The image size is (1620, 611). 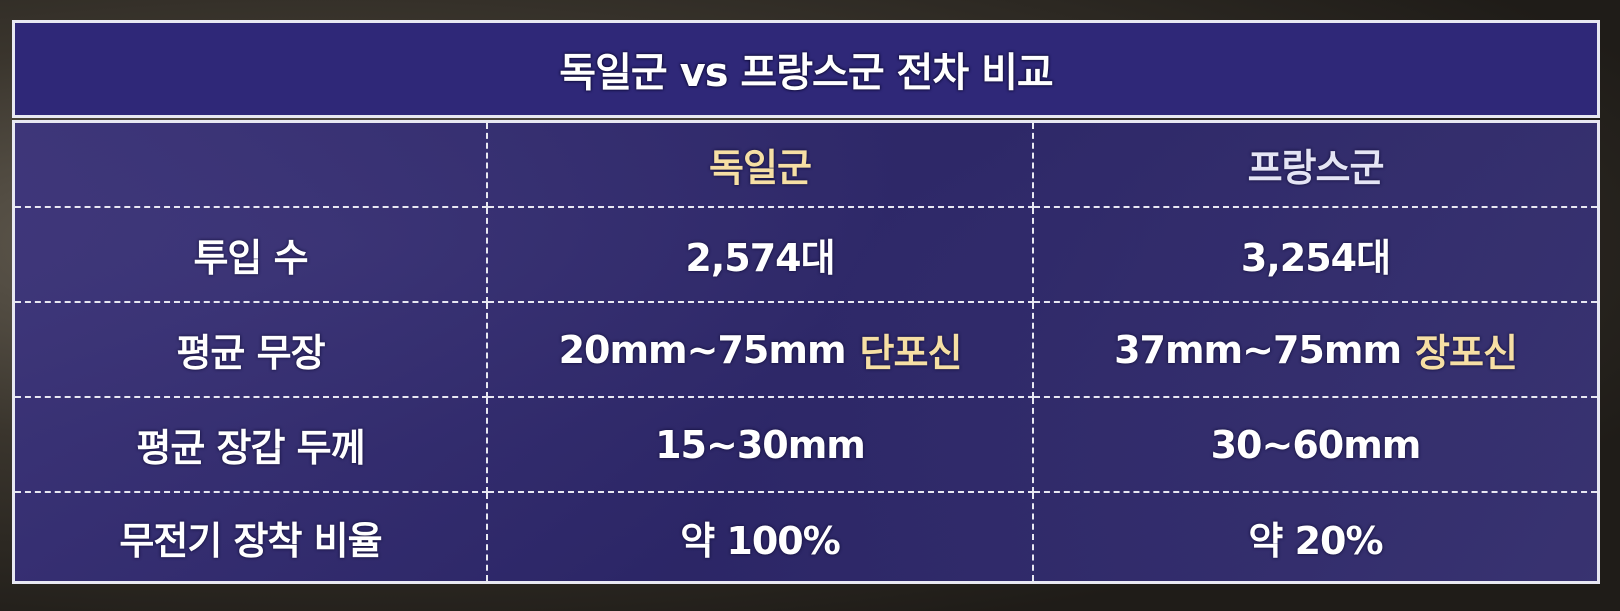 What do you see at coordinates (806, 73) in the screenshot?
I see `page-title: 독일군 vs 프랑스군 전차 비교` at bounding box center [806, 73].